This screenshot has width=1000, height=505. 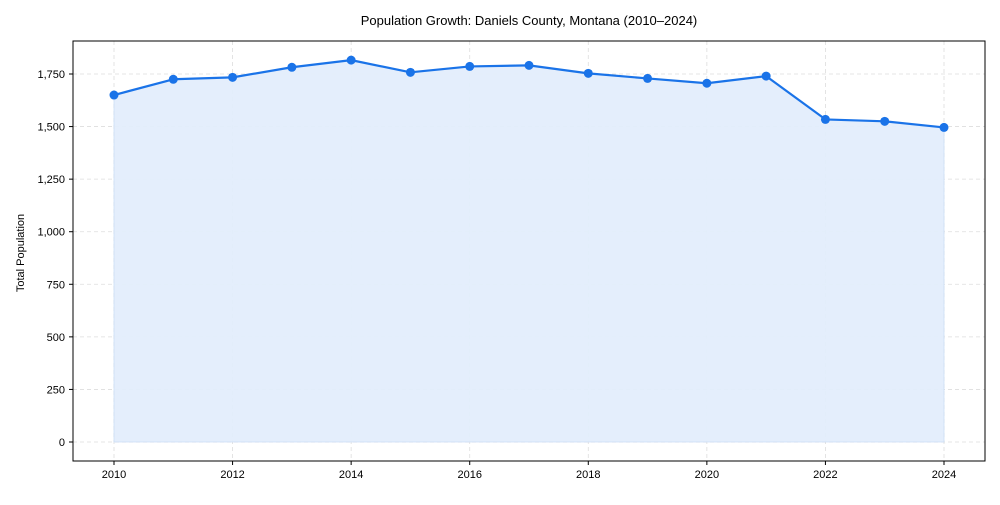 What do you see at coordinates (529, 471) in the screenshot?
I see `x-axis-ticks: 2010 2012 2014 2016 2018 2020 2022 2024` at bounding box center [529, 471].